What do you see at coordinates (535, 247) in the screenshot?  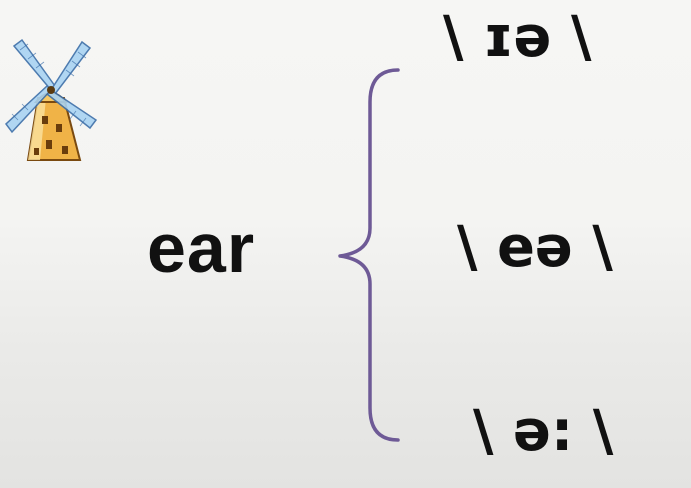 I see `pronunciation-2: \ eə \` at bounding box center [535, 247].